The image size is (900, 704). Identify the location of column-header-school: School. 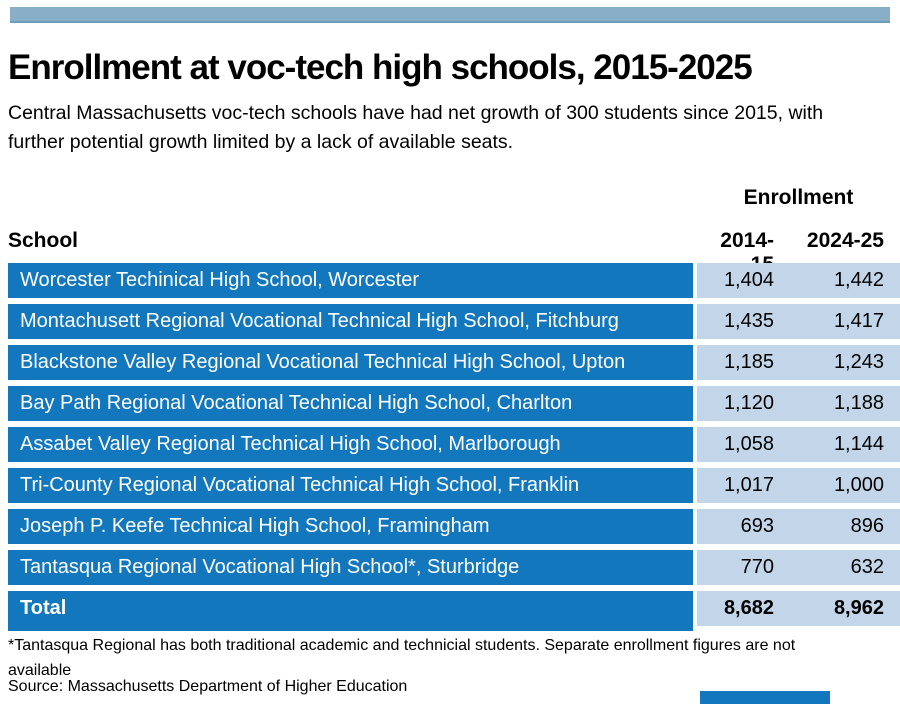
(43, 240).